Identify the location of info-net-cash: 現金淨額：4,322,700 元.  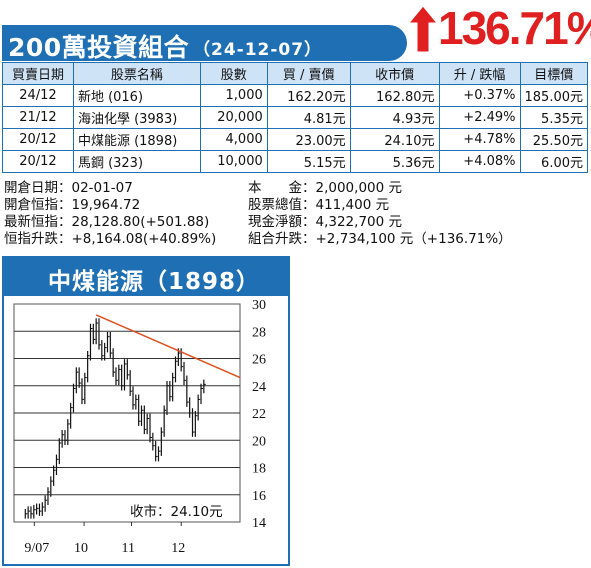
(325, 222).